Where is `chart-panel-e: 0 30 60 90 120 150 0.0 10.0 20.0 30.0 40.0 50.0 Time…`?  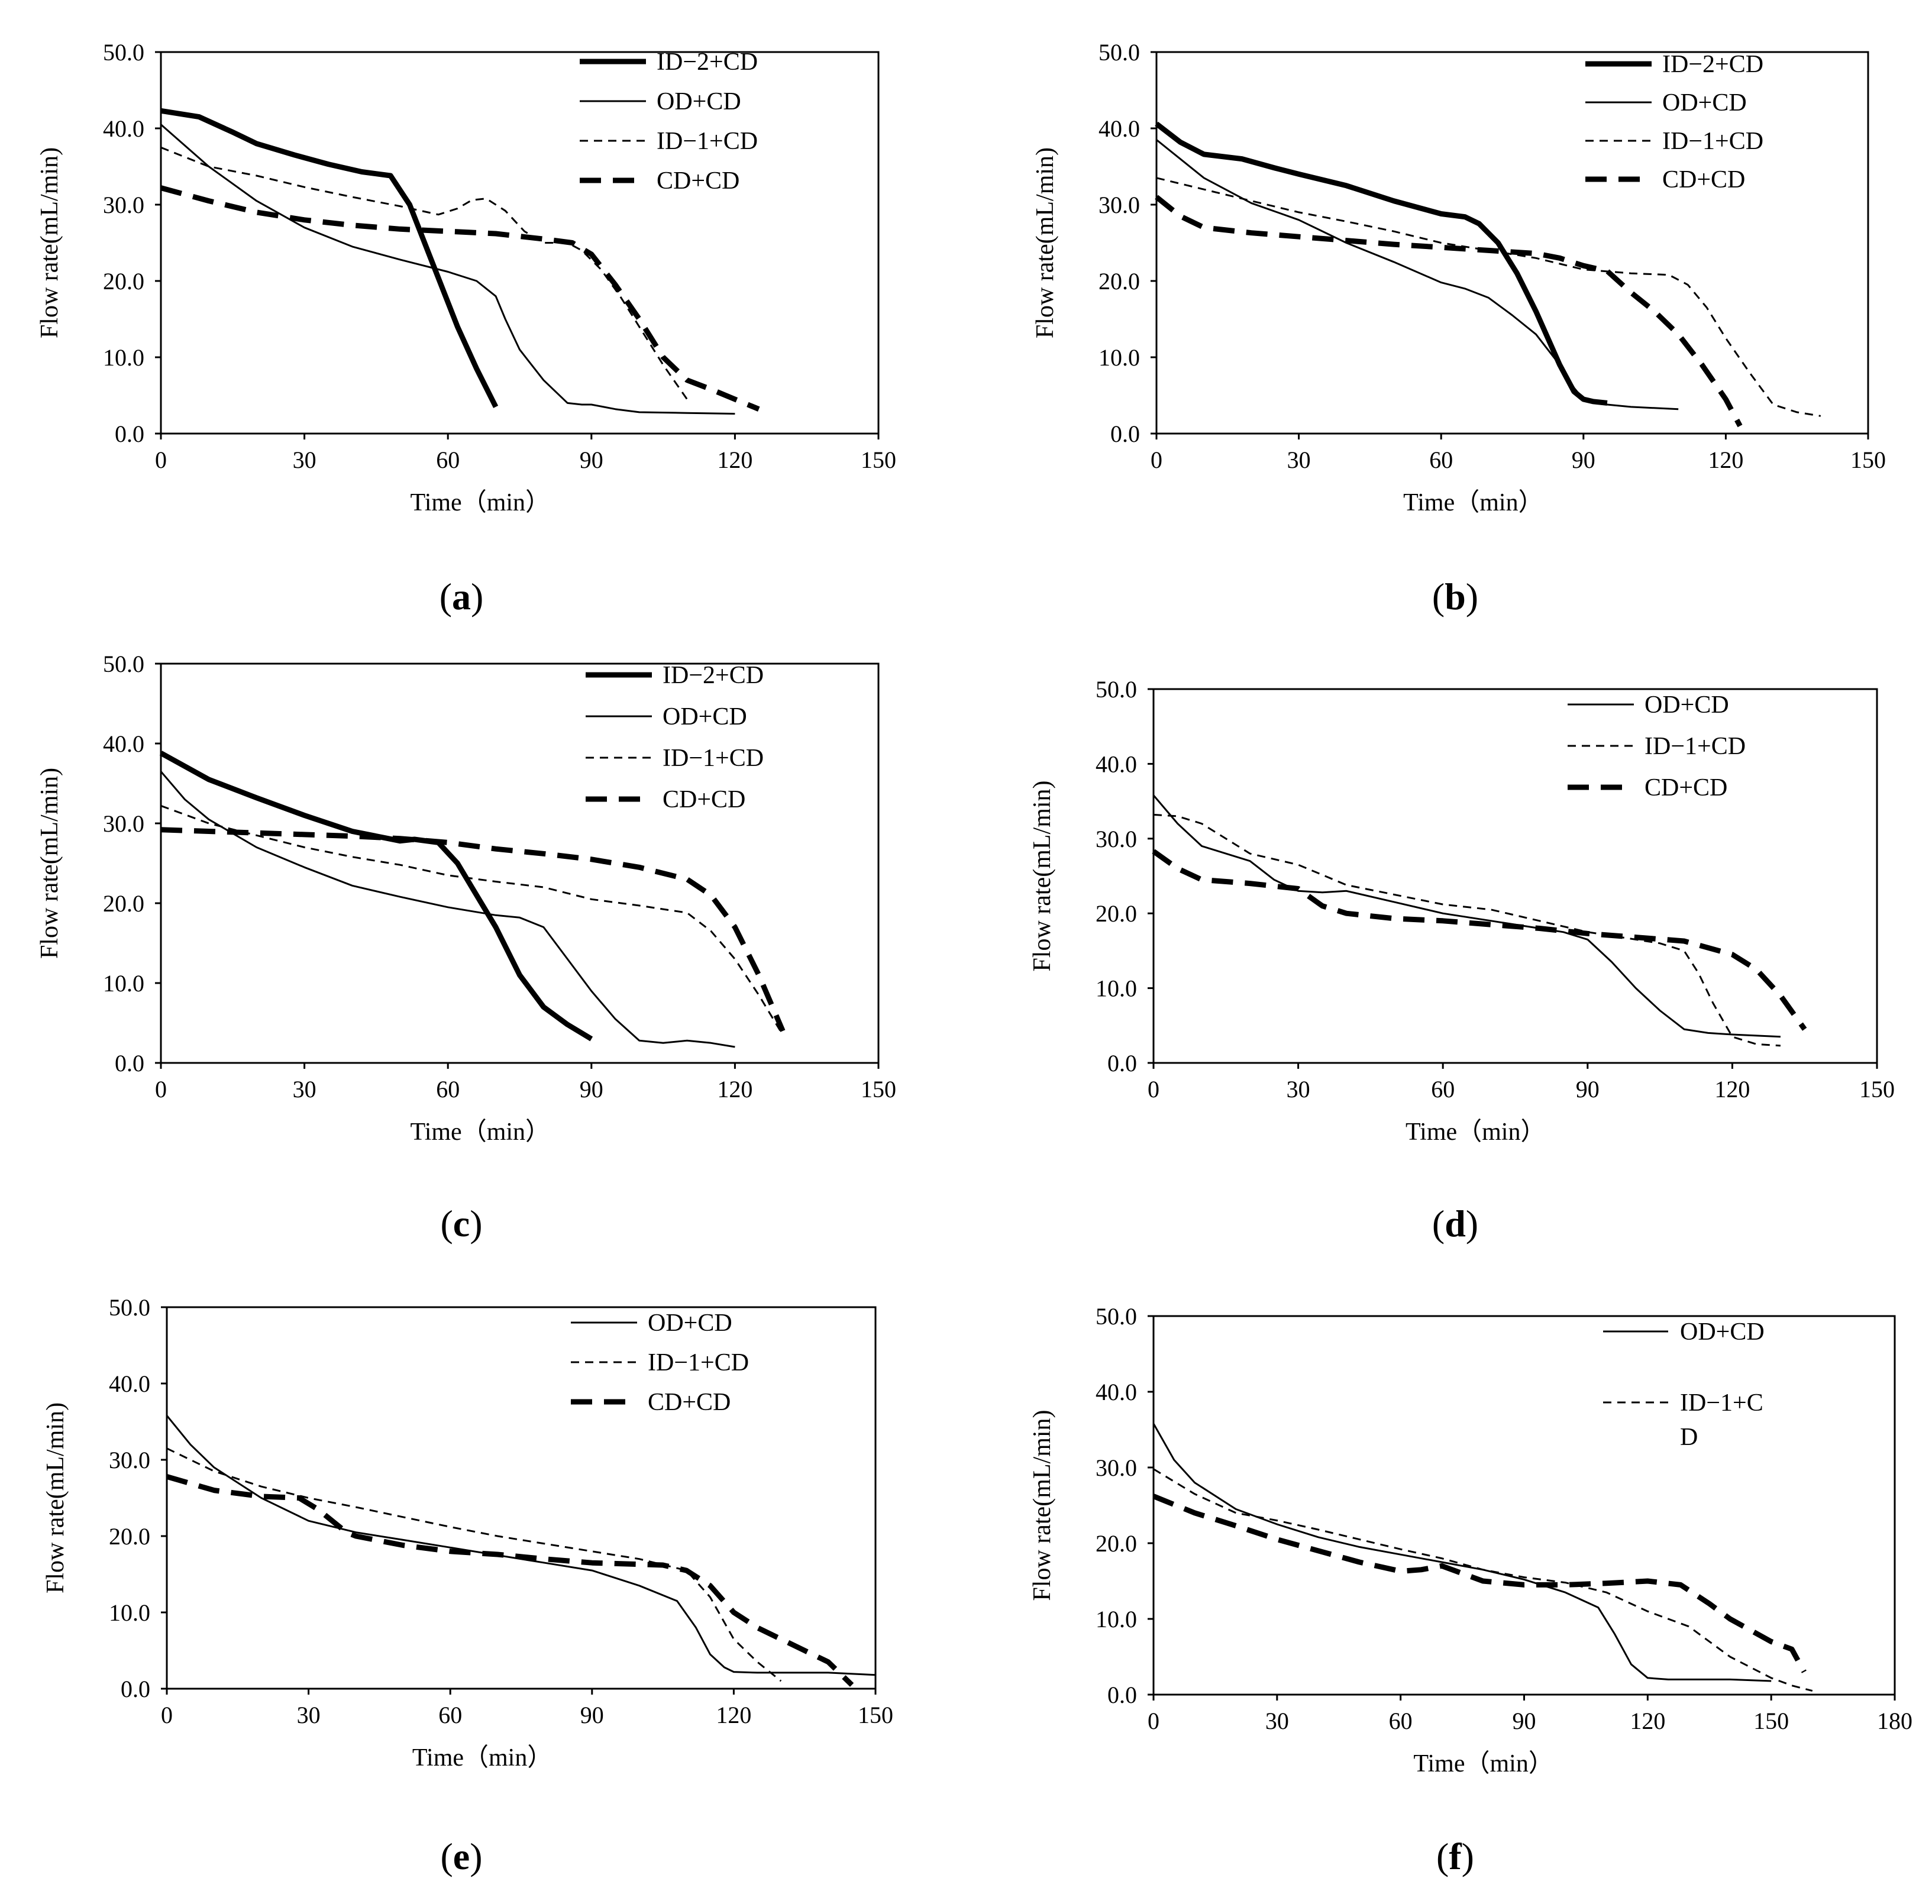
chart-panel-e: 0 30 60 90 120 150 0.0 10.0 20.0 30.0 40.0 50.0 Time… is located at coordinates (467, 1585).